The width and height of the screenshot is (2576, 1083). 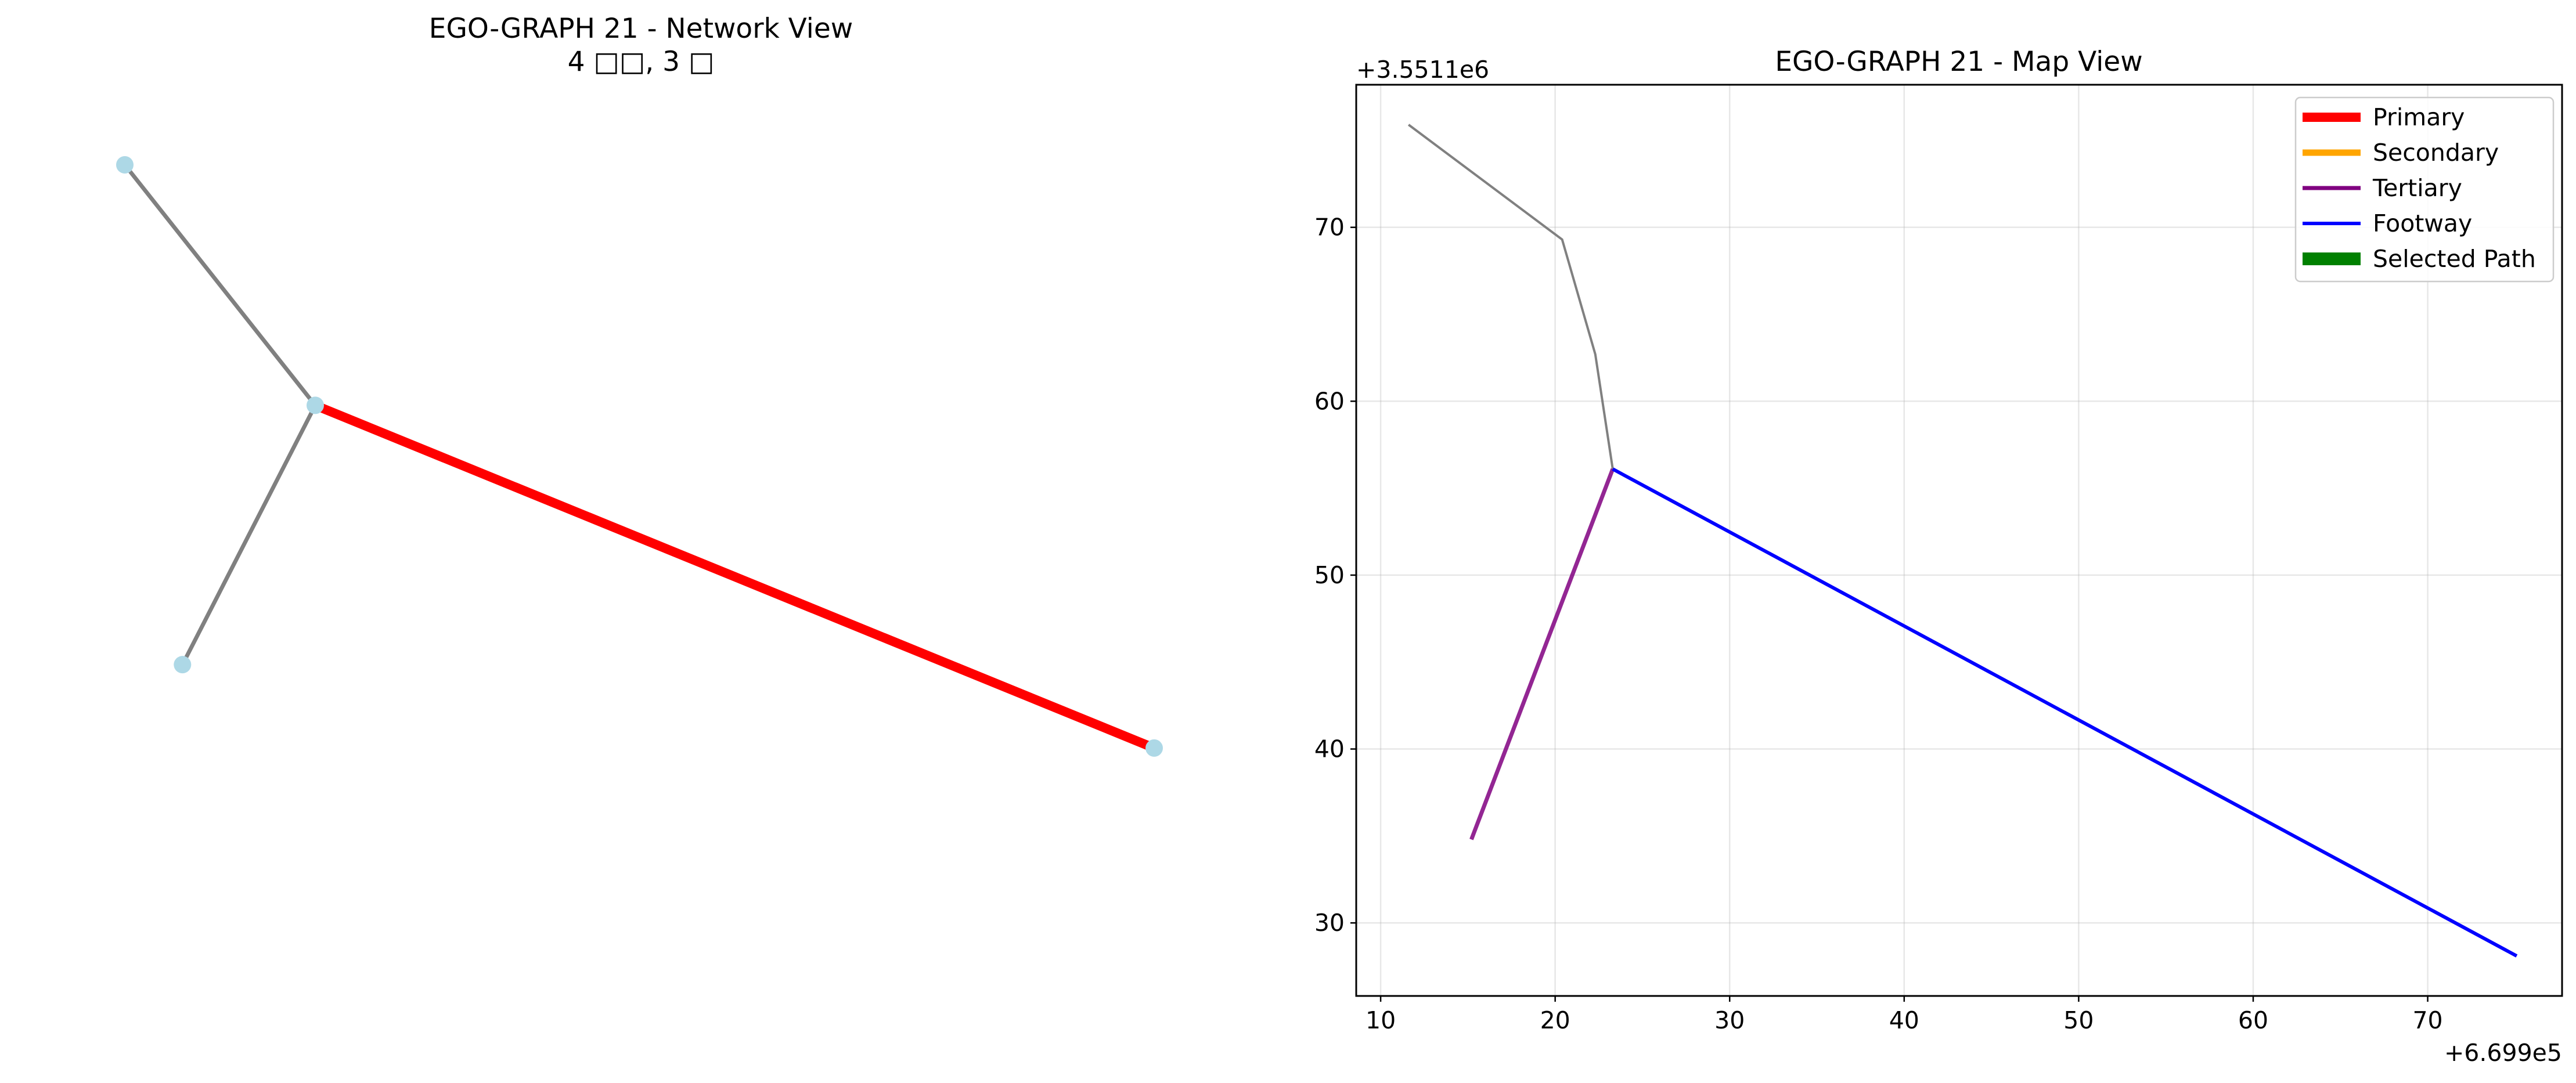 What do you see at coordinates (125, 165) in the screenshot?
I see `network-node-a` at bounding box center [125, 165].